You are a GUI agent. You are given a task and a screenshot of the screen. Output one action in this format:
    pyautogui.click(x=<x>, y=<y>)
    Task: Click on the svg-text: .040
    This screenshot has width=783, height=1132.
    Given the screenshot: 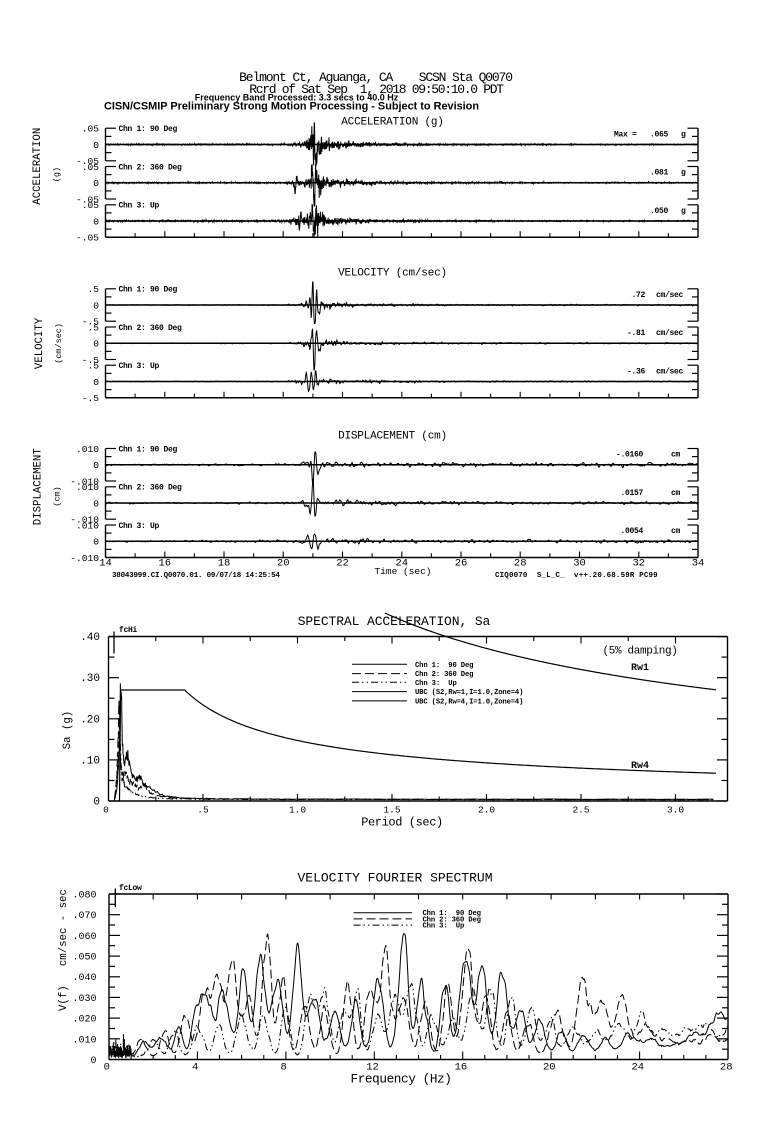 What is the action you would take?
    pyautogui.click(x=84, y=978)
    